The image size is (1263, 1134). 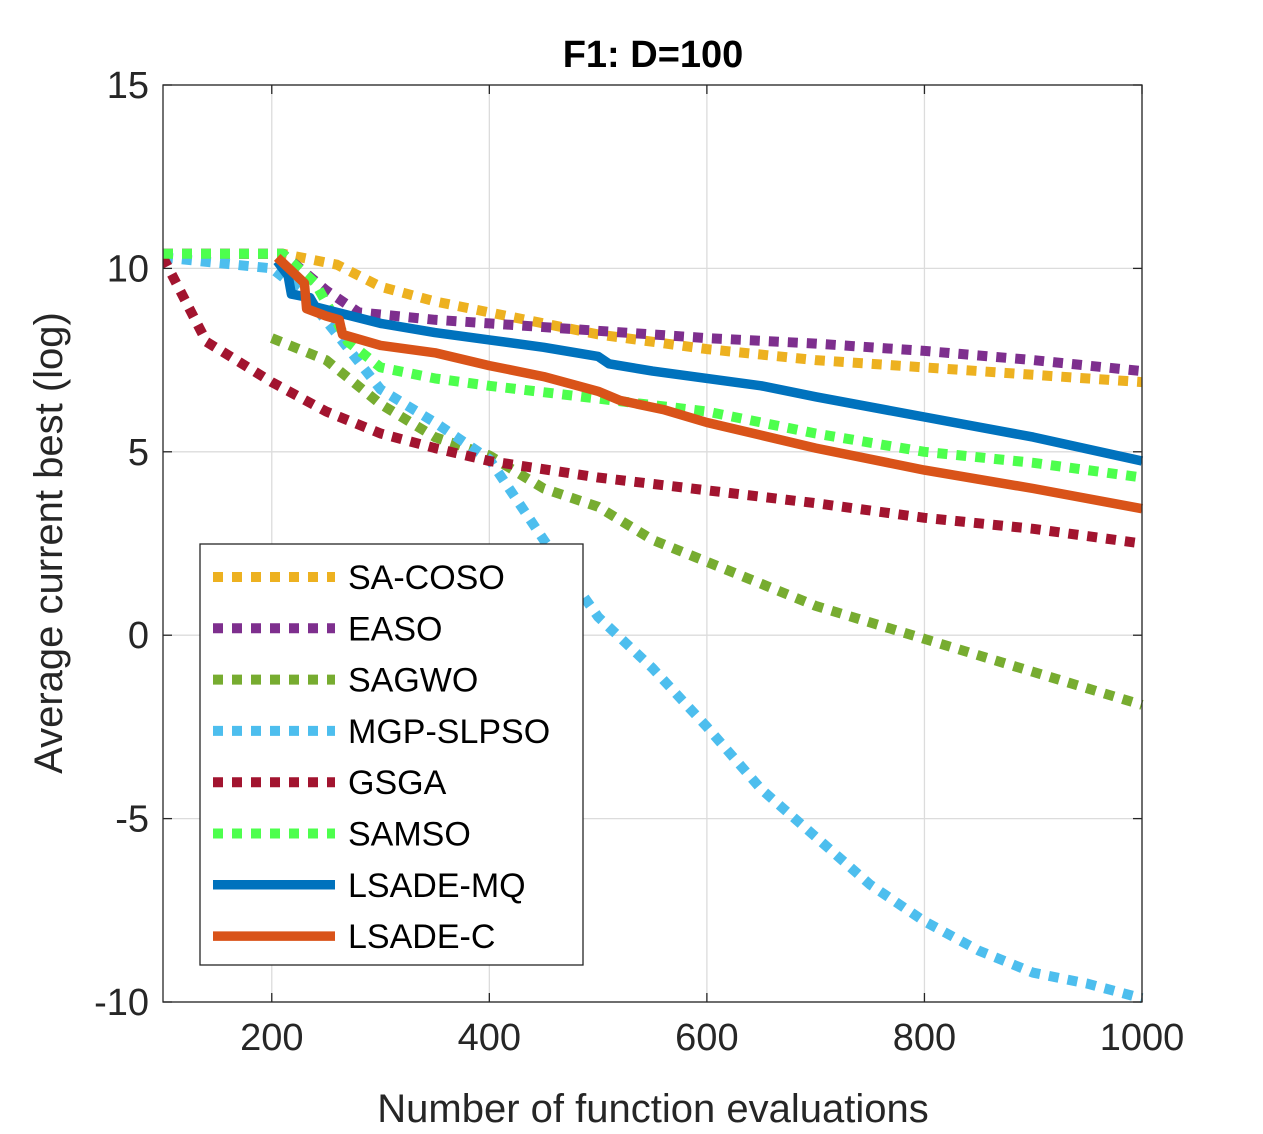 I want to click on y-tick-label: 10, so click(x=128, y=269).